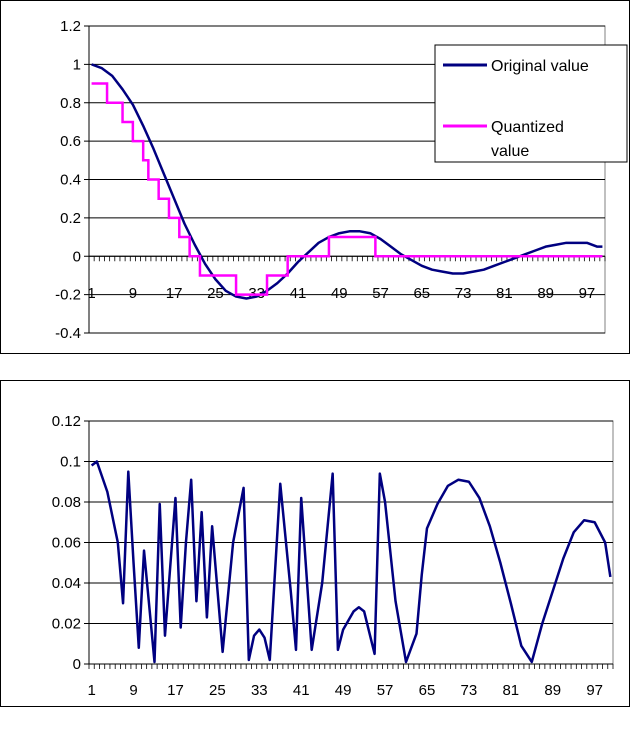 The width and height of the screenshot is (633, 734). What do you see at coordinates (70, 180) in the screenshot?
I see `y-tick-label: 0.4` at bounding box center [70, 180].